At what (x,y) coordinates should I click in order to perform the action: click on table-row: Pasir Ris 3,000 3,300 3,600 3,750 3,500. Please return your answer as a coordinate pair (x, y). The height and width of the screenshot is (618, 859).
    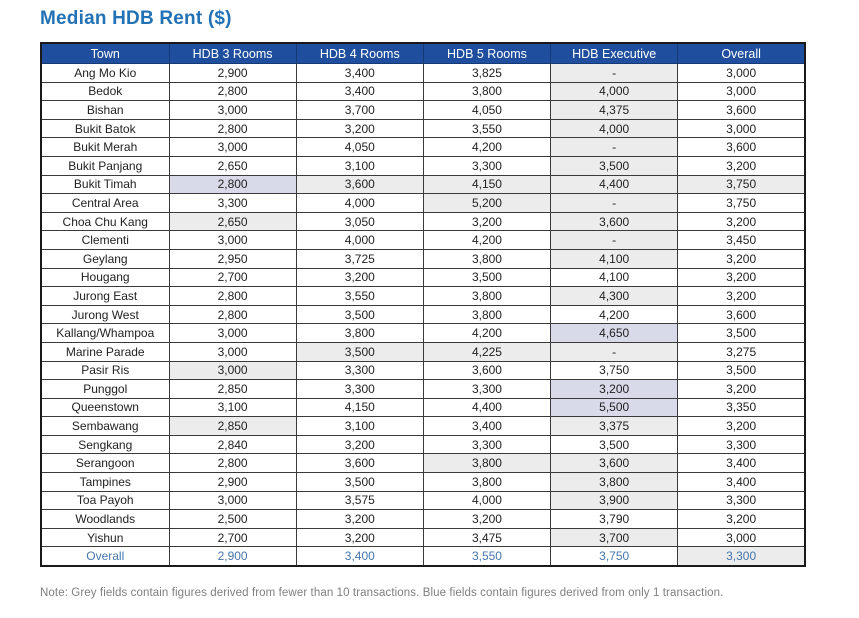
    Looking at the image, I should click on (423, 370).